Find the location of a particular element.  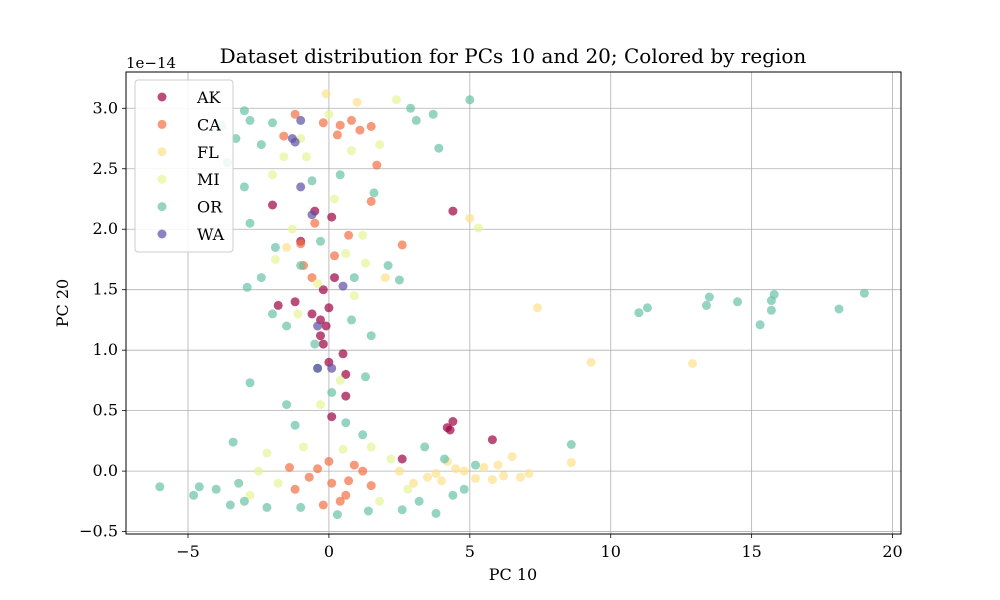

x-axis-ticks: −5 0 5 10 15 20 is located at coordinates (539, 547).